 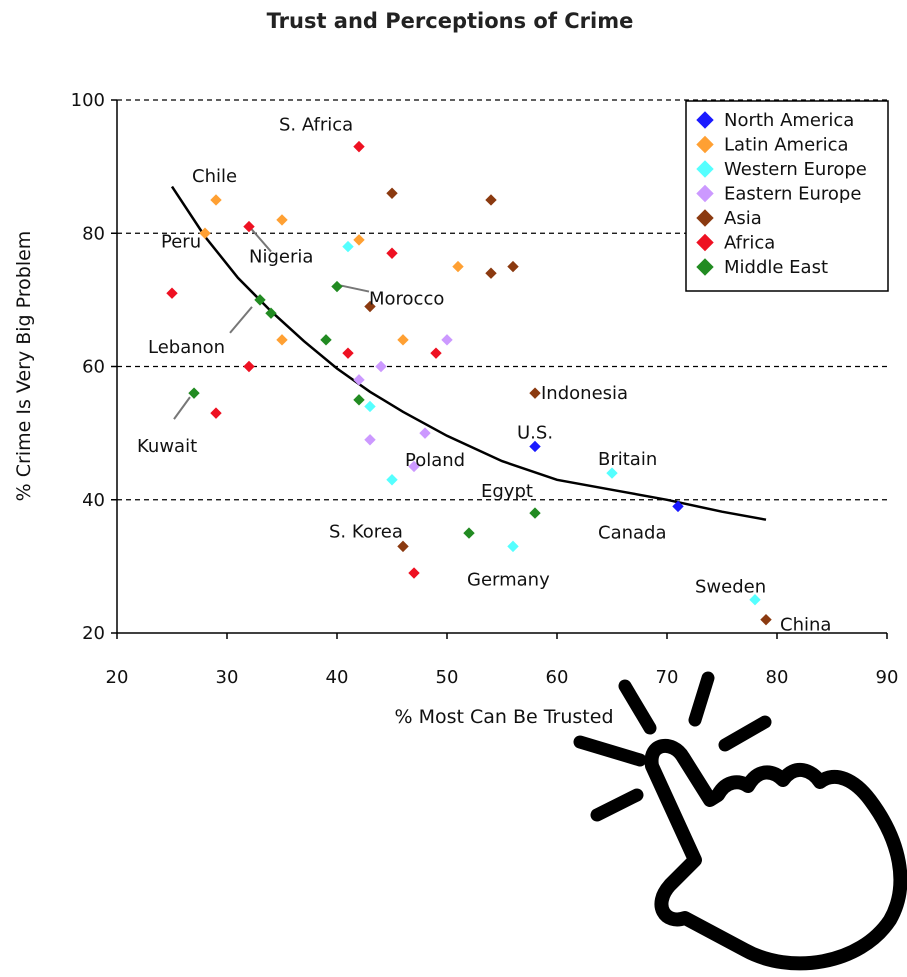 I want to click on point-label: Kuwait, so click(x=167, y=446).